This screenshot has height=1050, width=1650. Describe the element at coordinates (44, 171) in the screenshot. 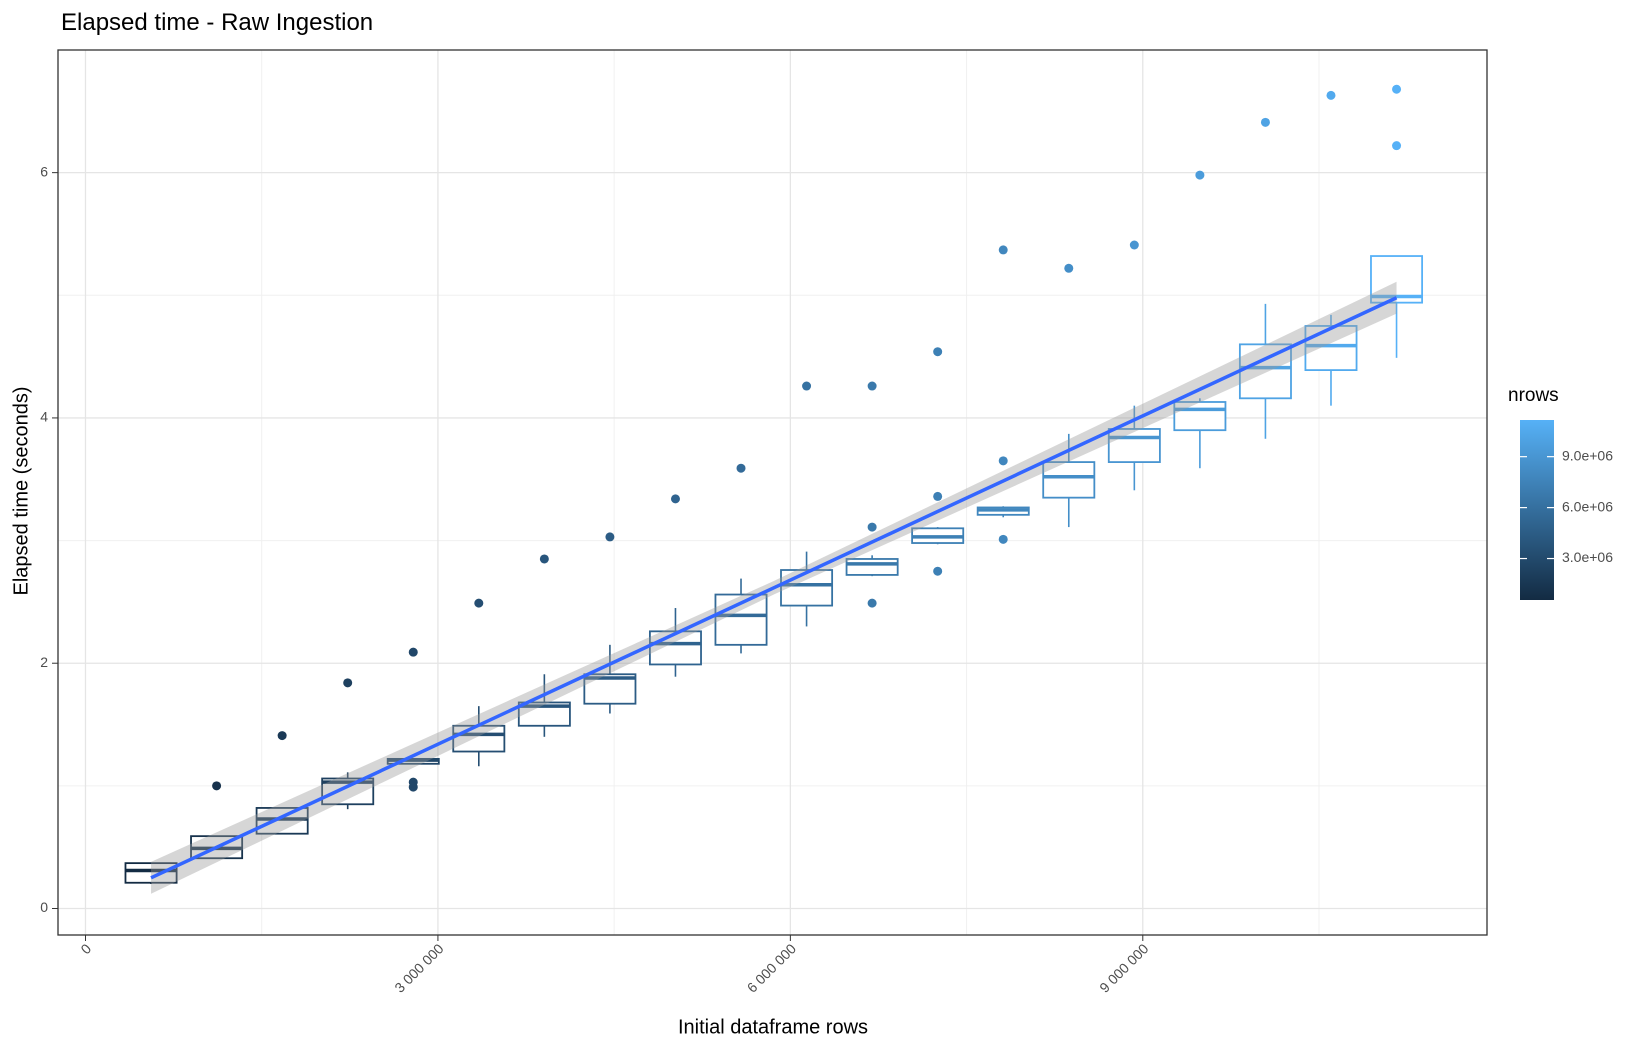

I see `y-tick-label: 6` at that location.